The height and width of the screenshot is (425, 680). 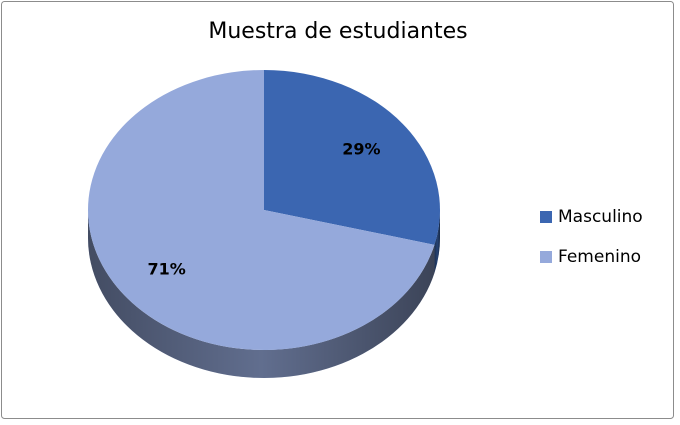 What do you see at coordinates (600, 217) in the screenshot?
I see `legend-label: Masculino` at bounding box center [600, 217].